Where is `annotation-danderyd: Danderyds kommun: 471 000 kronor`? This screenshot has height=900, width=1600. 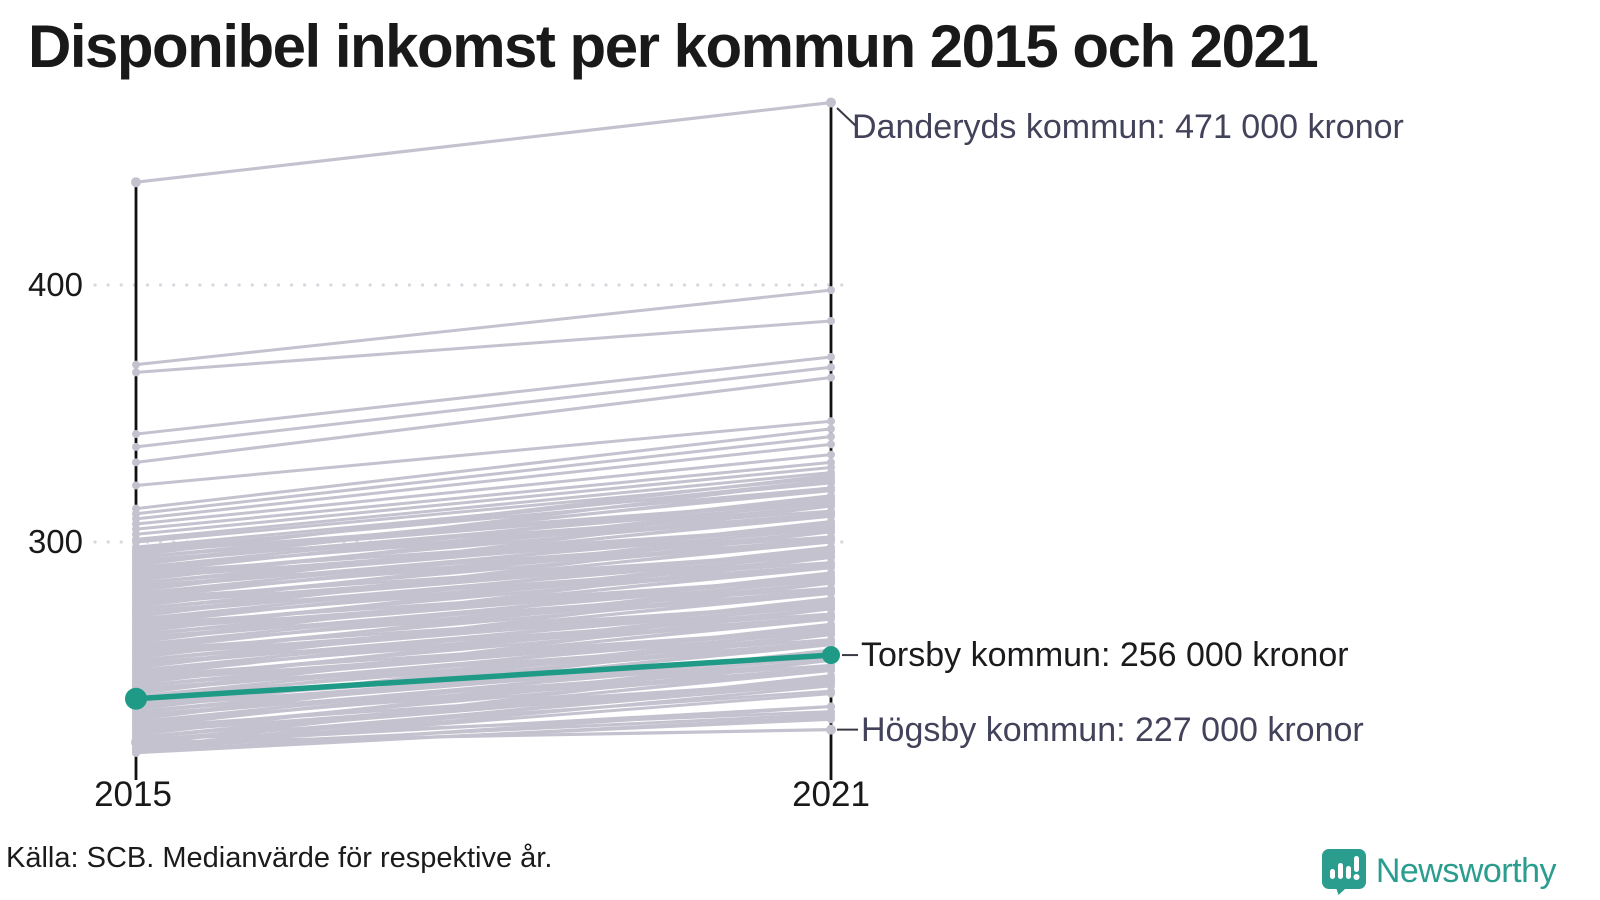
annotation-danderyd: Danderyds kommun: 471 000 kronor is located at coordinates (1128, 127).